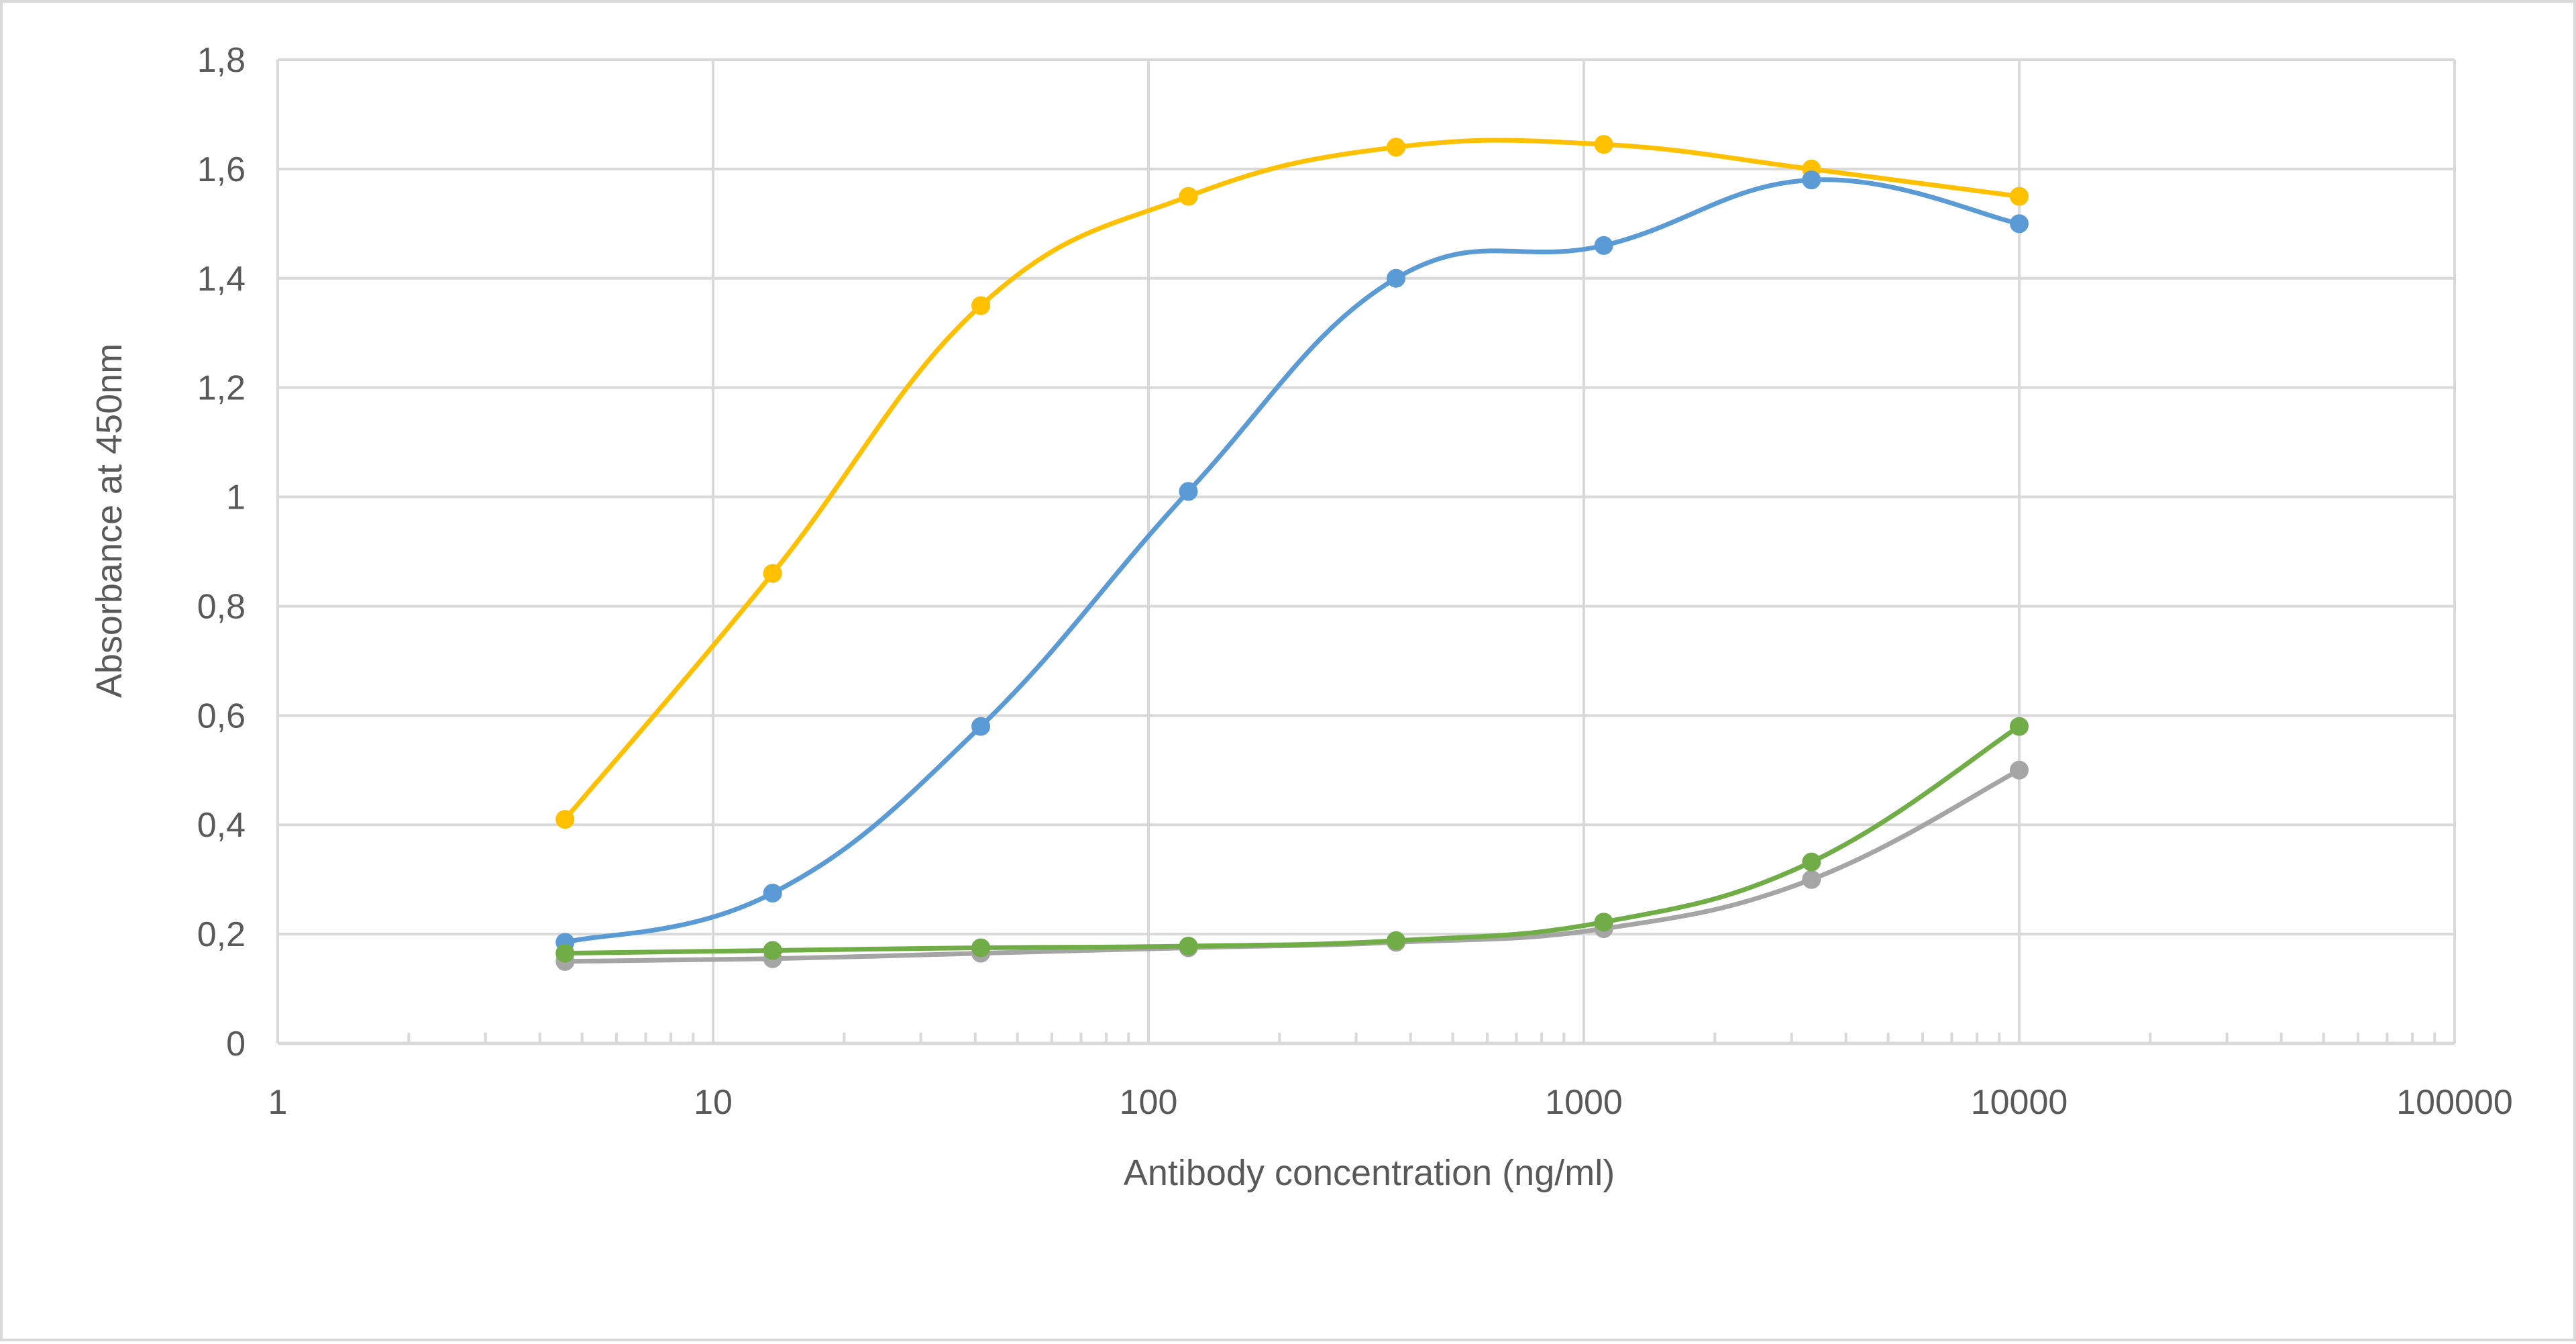 Image resolution: width=2576 pixels, height=1344 pixels. Describe the element at coordinates (2019, 1102) in the screenshot. I see `x-tick-label: 10000` at that location.